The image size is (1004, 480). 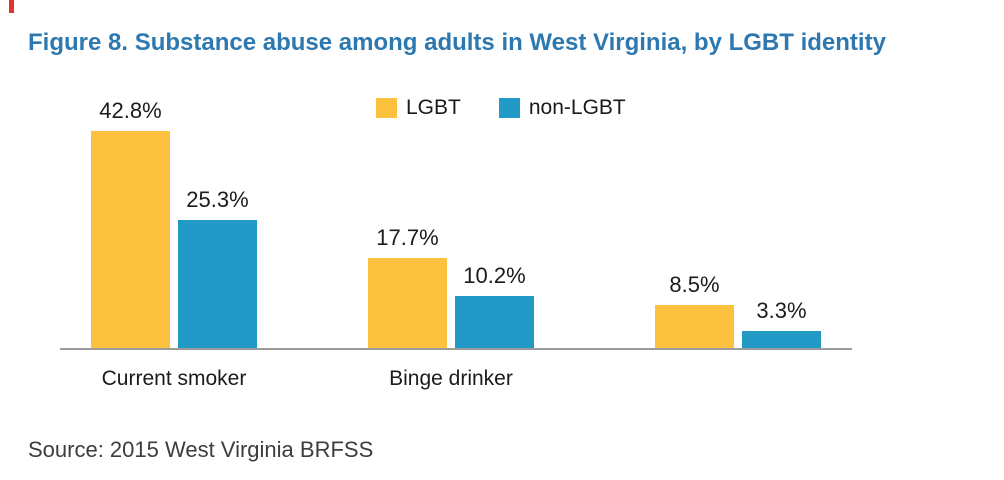 I want to click on x-axis-line, so click(x=456, y=349).